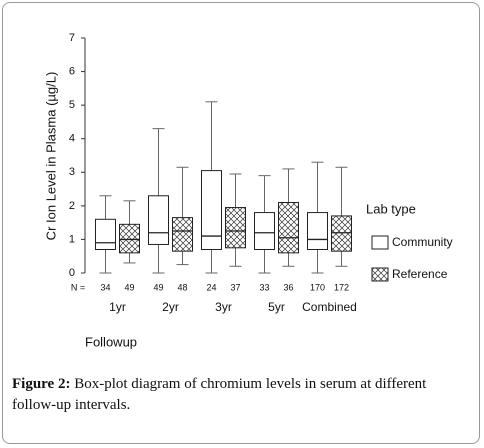 Image resolution: width=484 pixels, height=448 pixels. Describe the element at coordinates (72, 172) in the screenshot. I see `y-tick-label: 3` at that location.